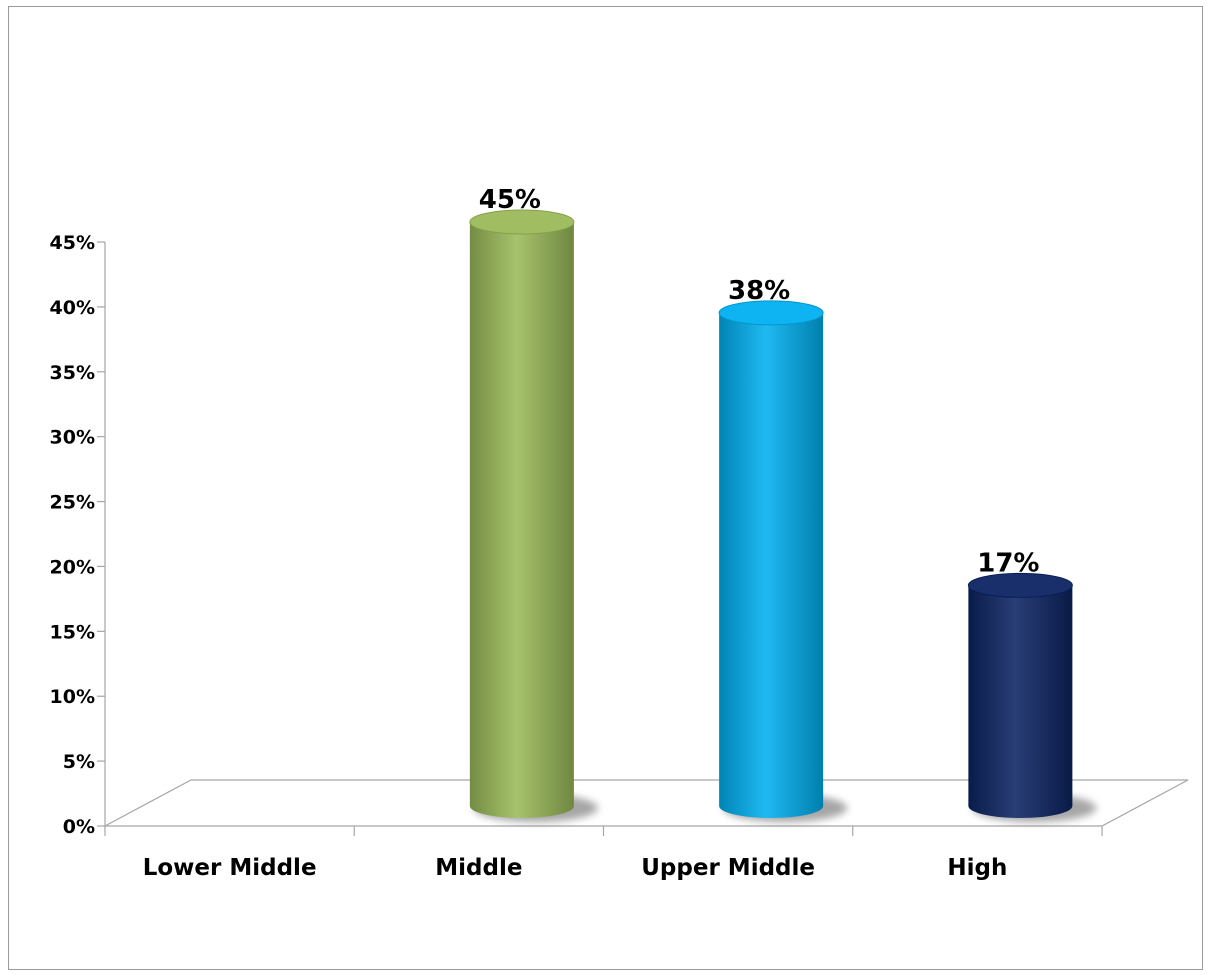 The width and height of the screenshot is (1209, 975). What do you see at coordinates (478, 868) in the screenshot?
I see `x-tick-label: Middle` at bounding box center [478, 868].